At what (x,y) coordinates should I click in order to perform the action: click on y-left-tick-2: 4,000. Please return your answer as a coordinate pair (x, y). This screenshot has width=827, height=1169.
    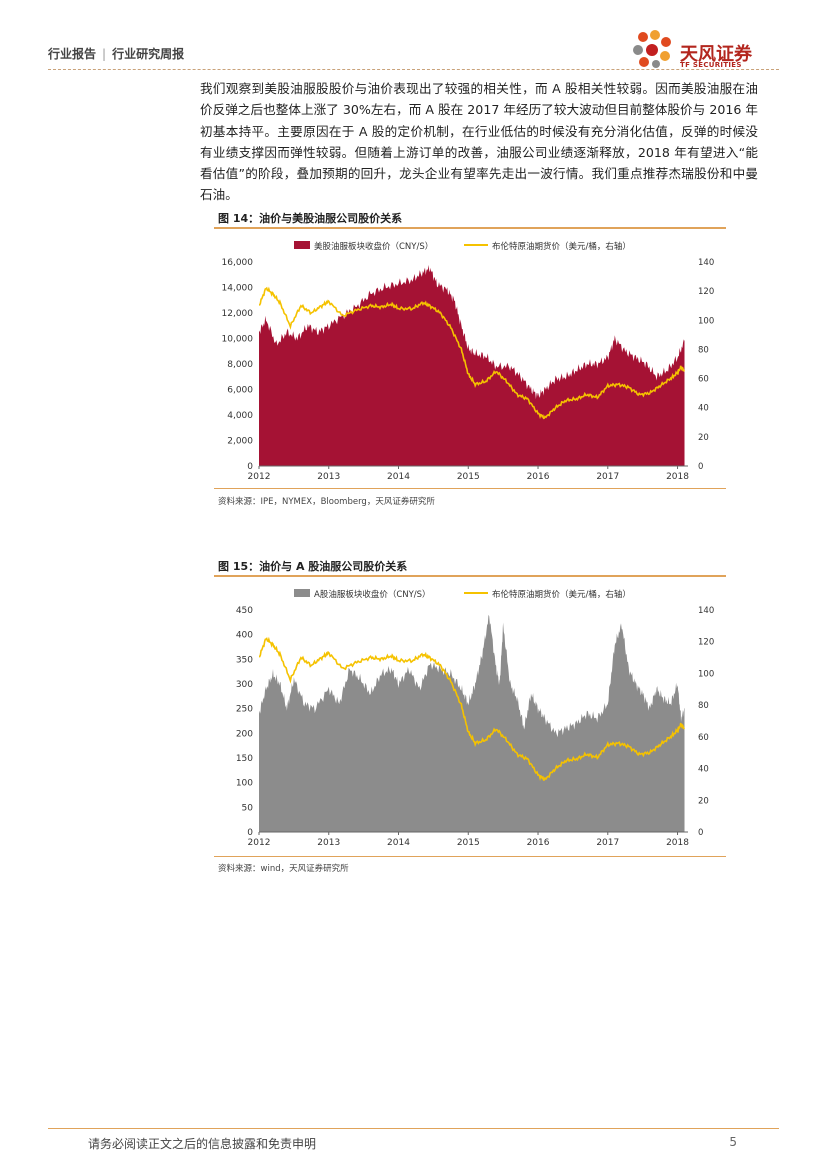
    Looking at the image, I should click on (240, 416).